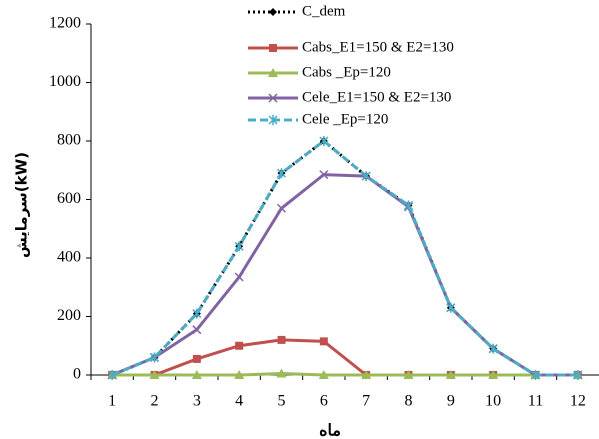  What do you see at coordinates (409, 401) in the screenshot?
I see `x-tick-label: 8` at bounding box center [409, 401].